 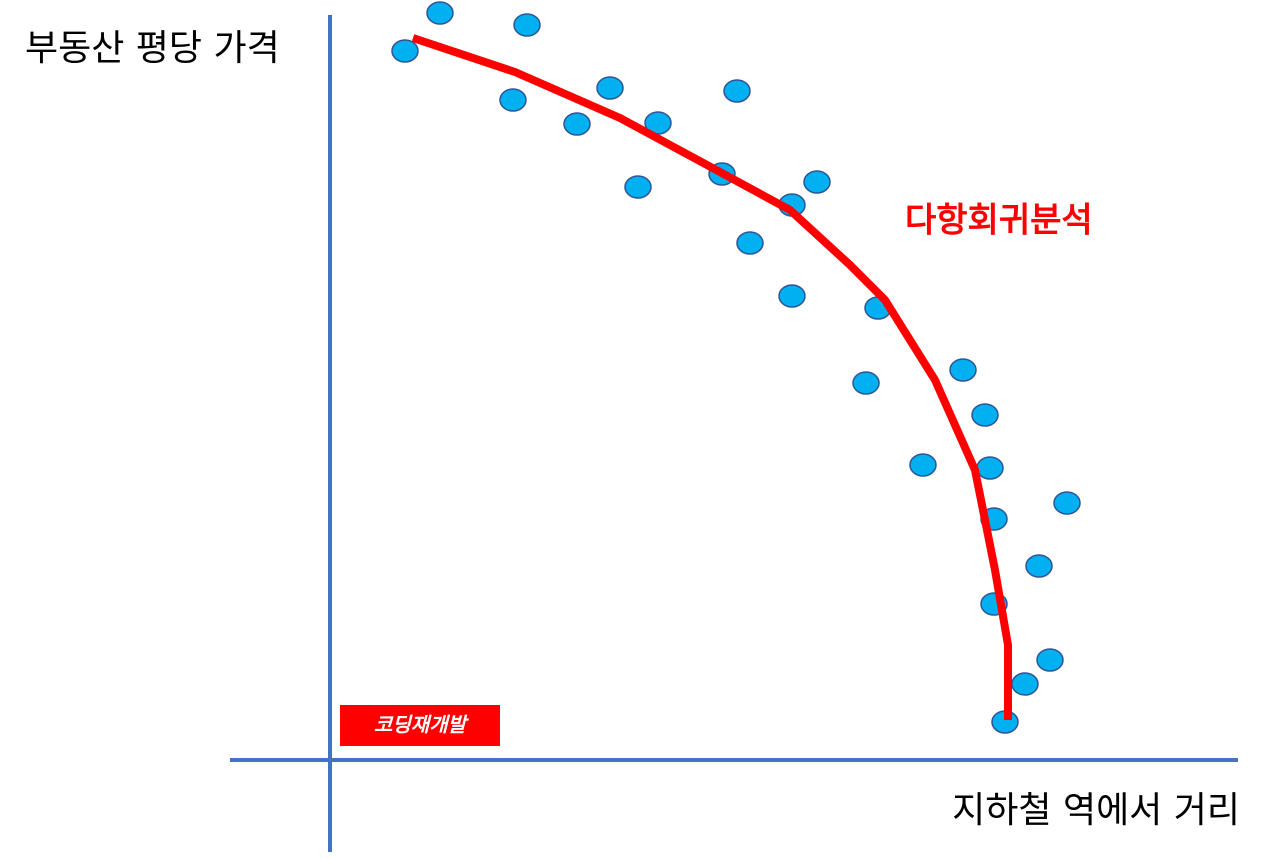 I want to click on x-axis-label: 지하철 역에서 거리, so click(x=1096, y=810).